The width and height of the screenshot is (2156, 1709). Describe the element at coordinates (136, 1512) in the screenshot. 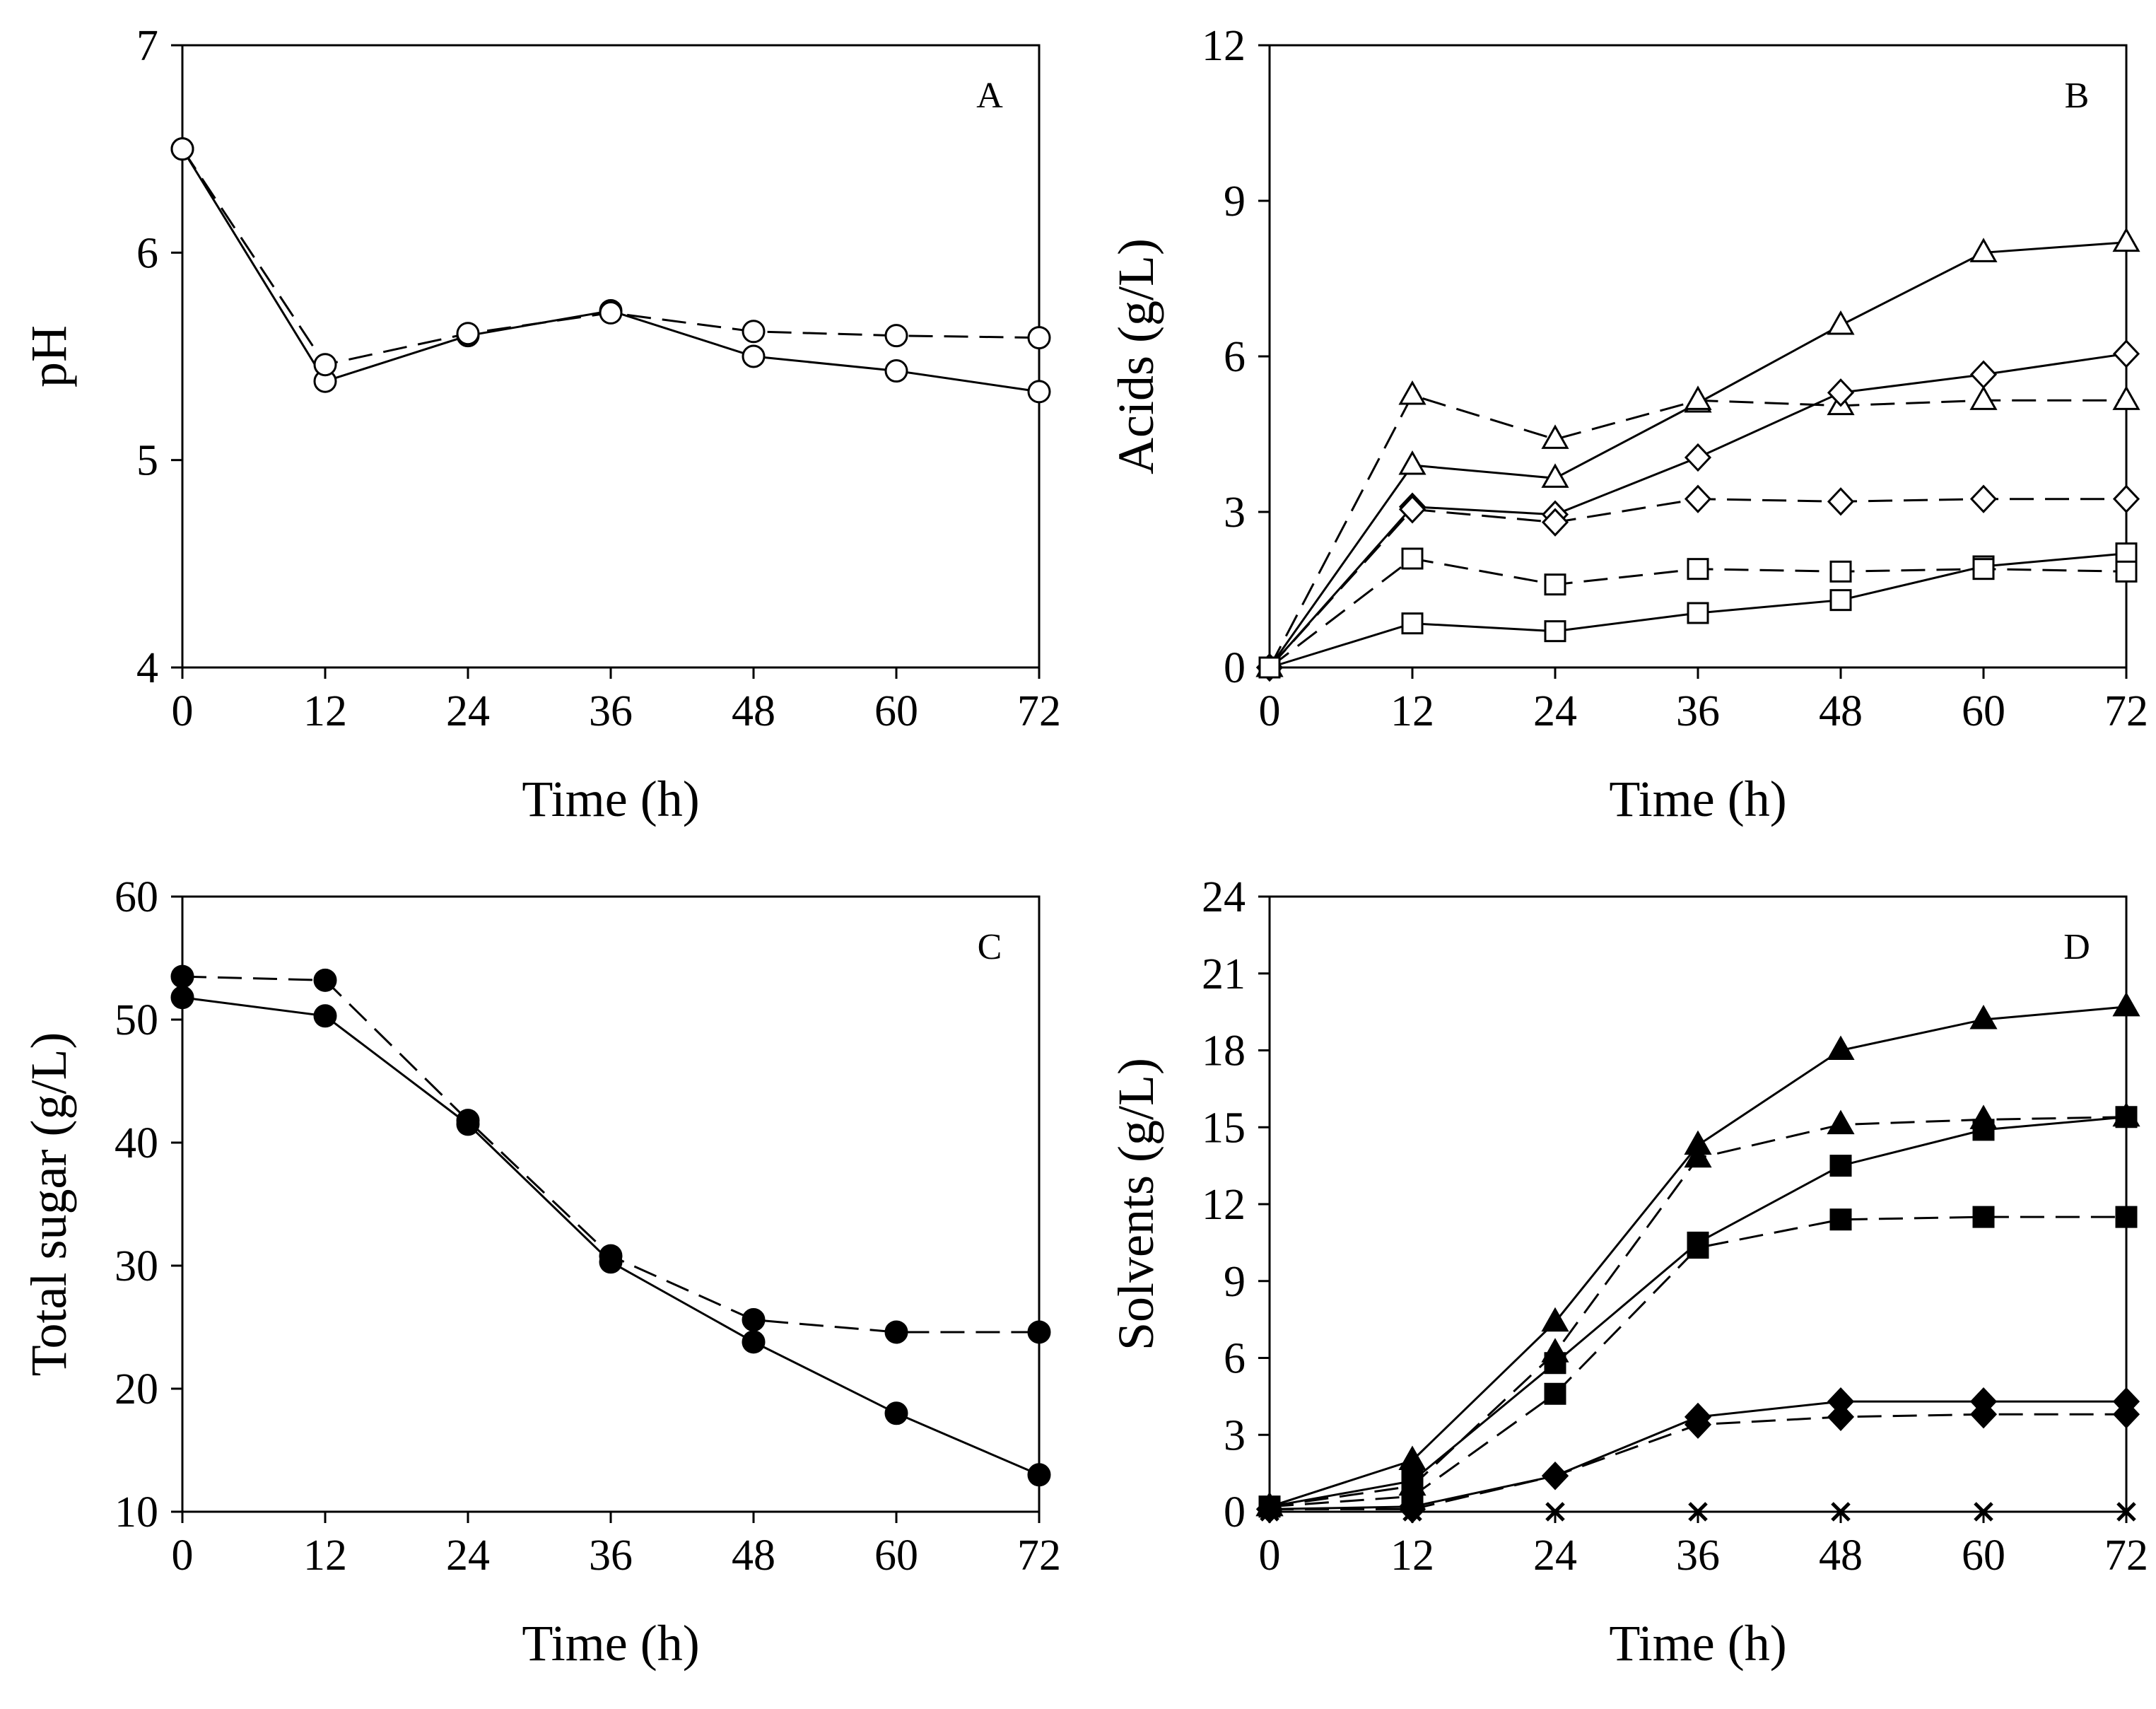

I see `y-tick-label: 10` at that location.